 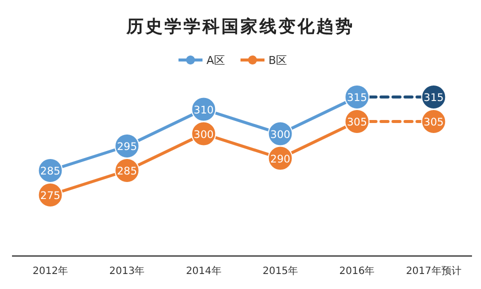 What do you see at coordinates (204, 271) in the screenshot?
I see `x-tick-label: 2014年` at bounding box center [204, 271].